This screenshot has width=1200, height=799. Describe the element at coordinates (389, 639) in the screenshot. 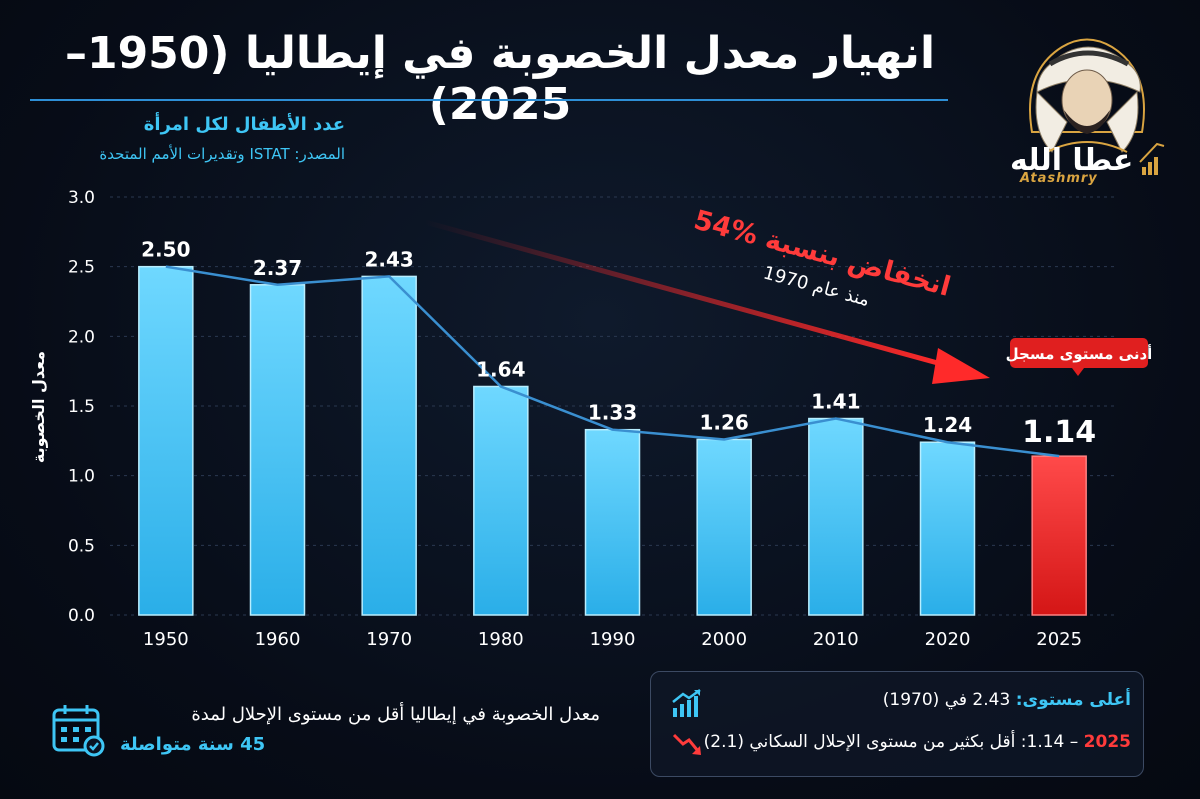

I see `x-tick-label: 1970` at that location.